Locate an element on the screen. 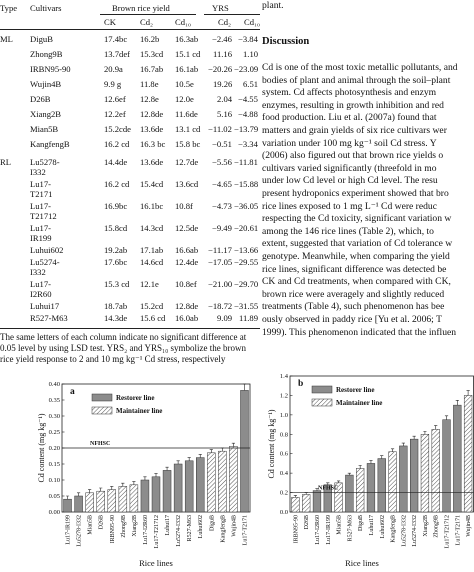  table-cell: −36.05 is located at coordinates (246, 206).